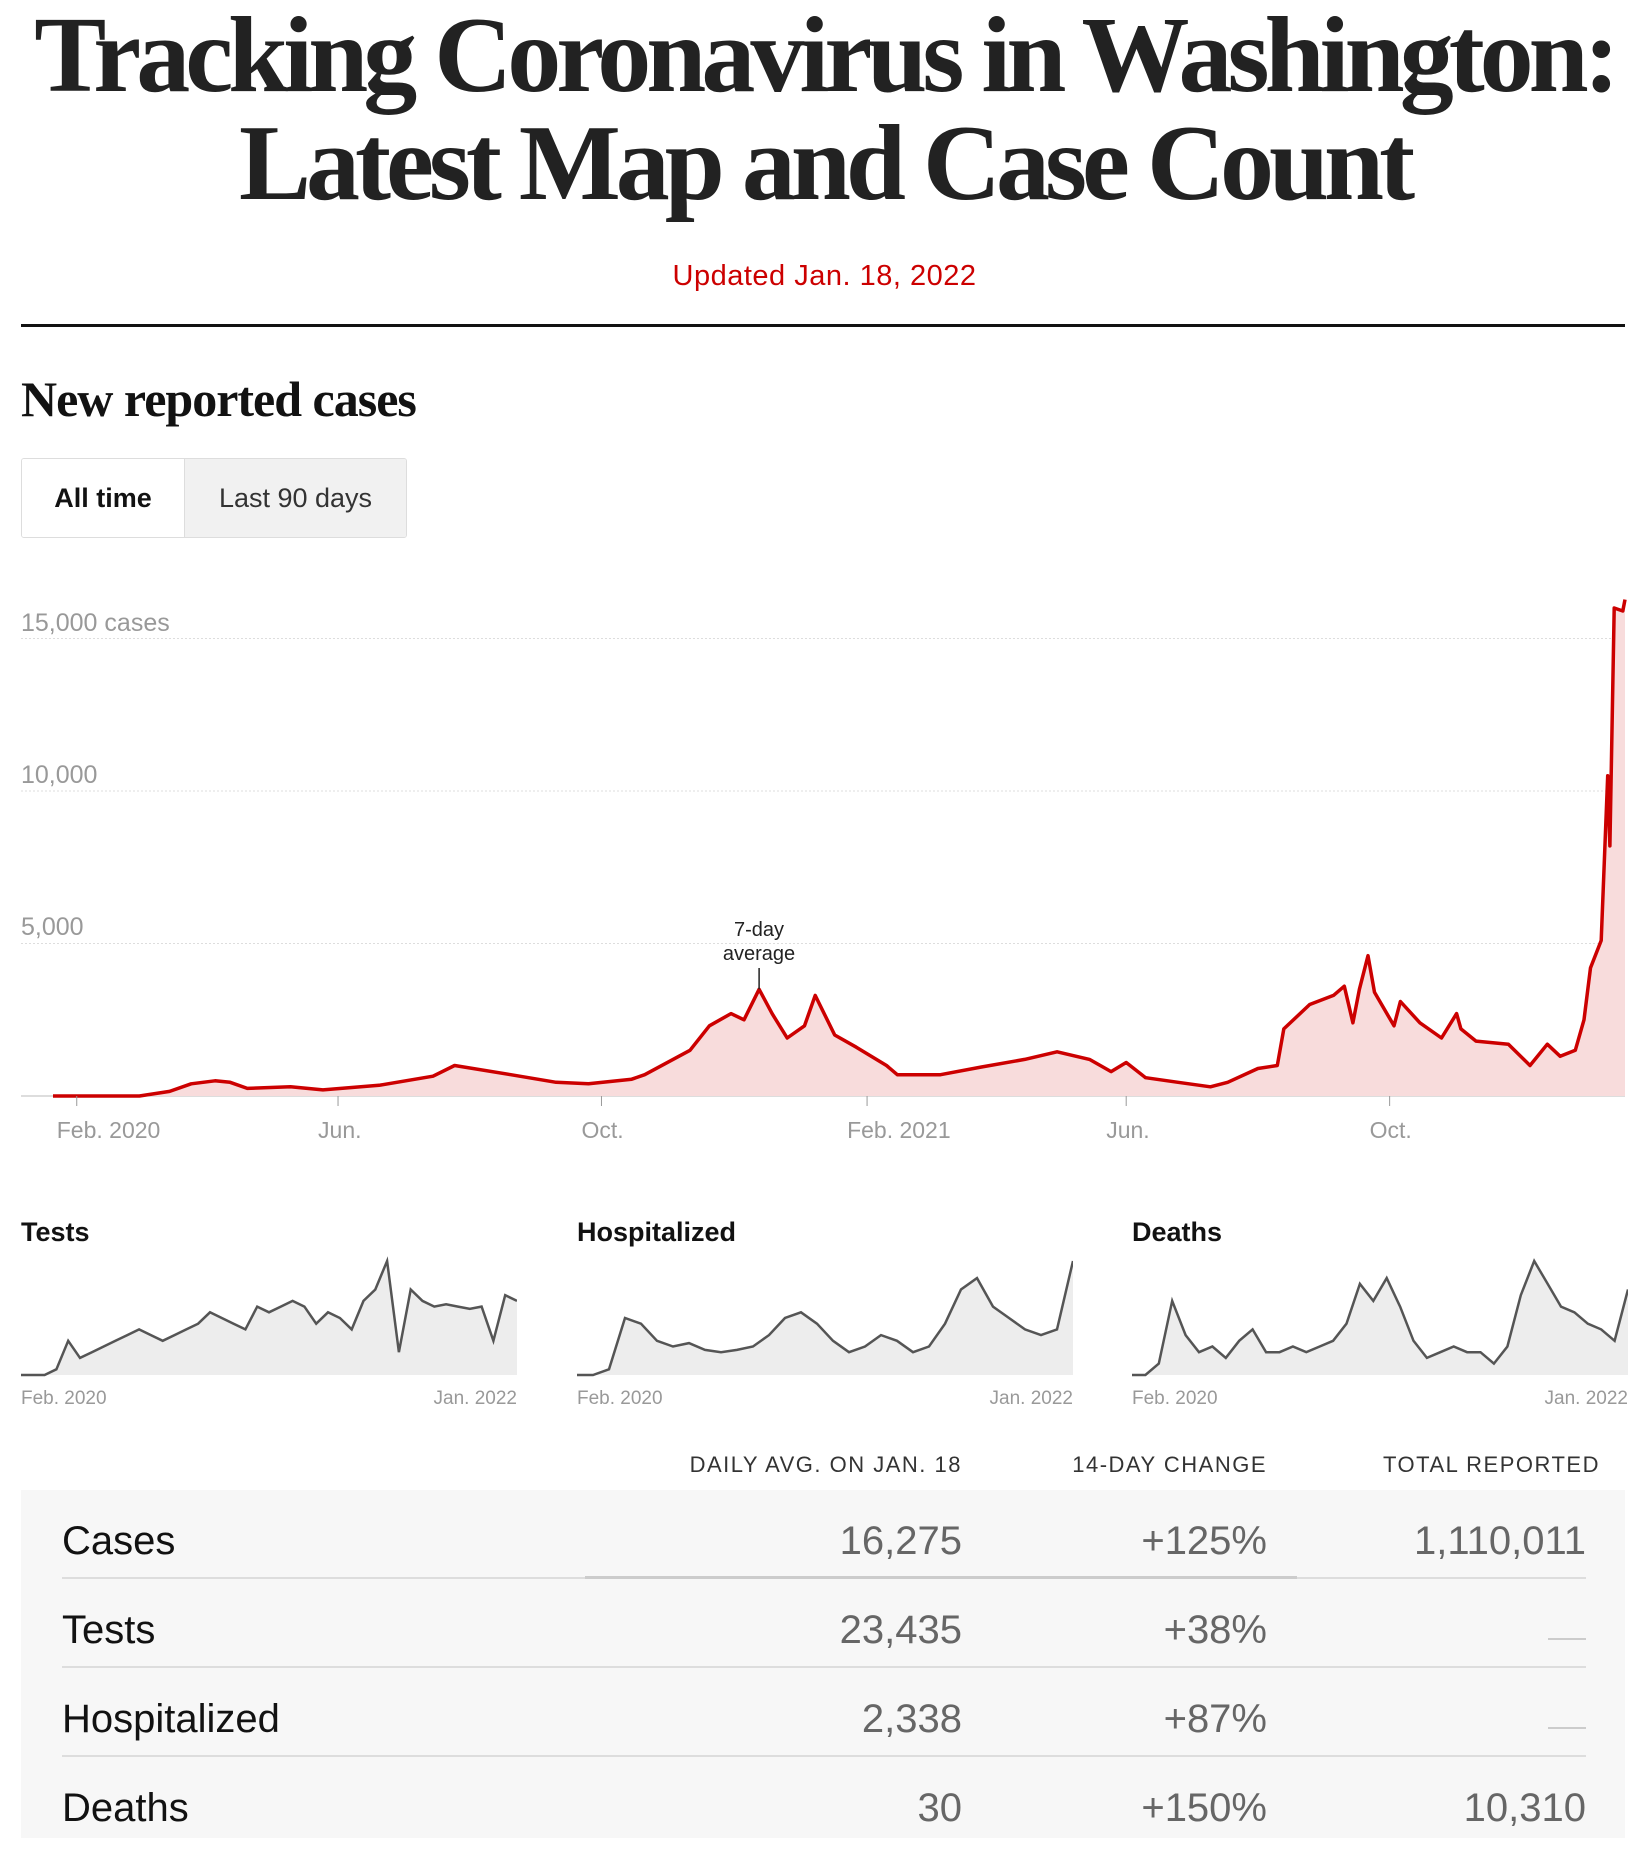  Describe the element at coordinates (759, 954) in the screenshot. I see `annotation-line-2: average` at that location.